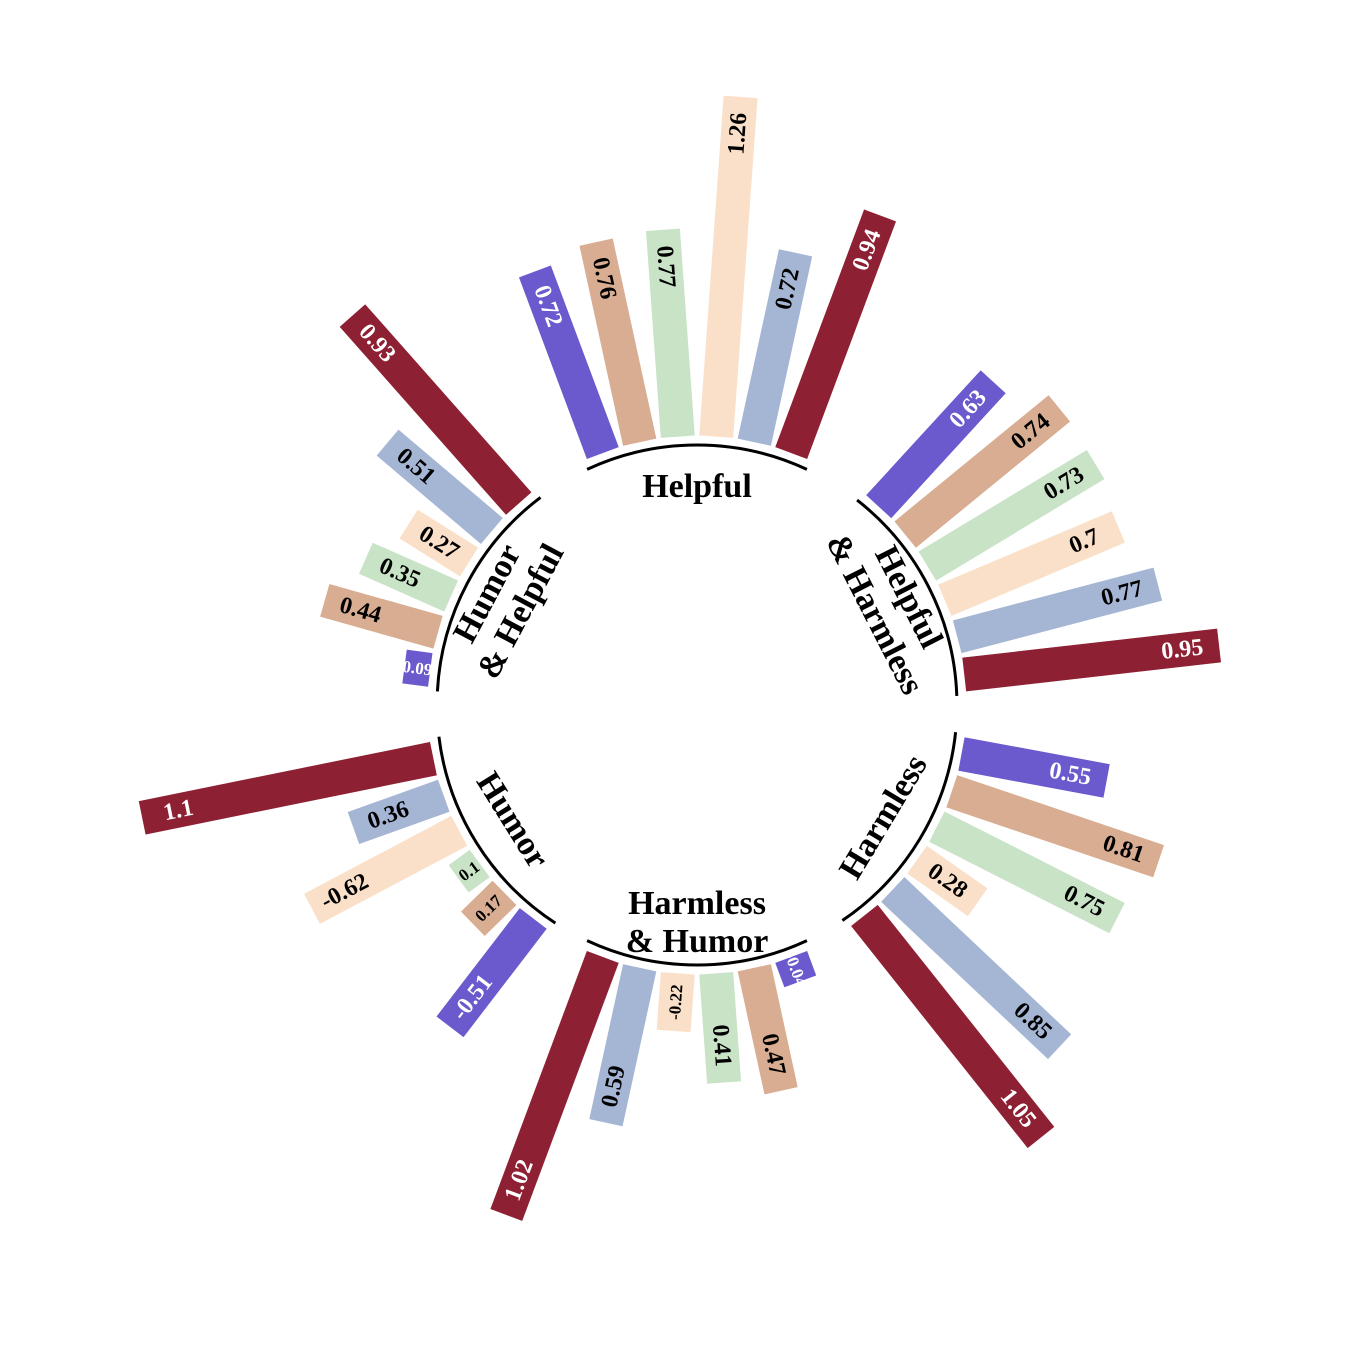  I want to click on group-label-line: Humor, so click(512, 820).